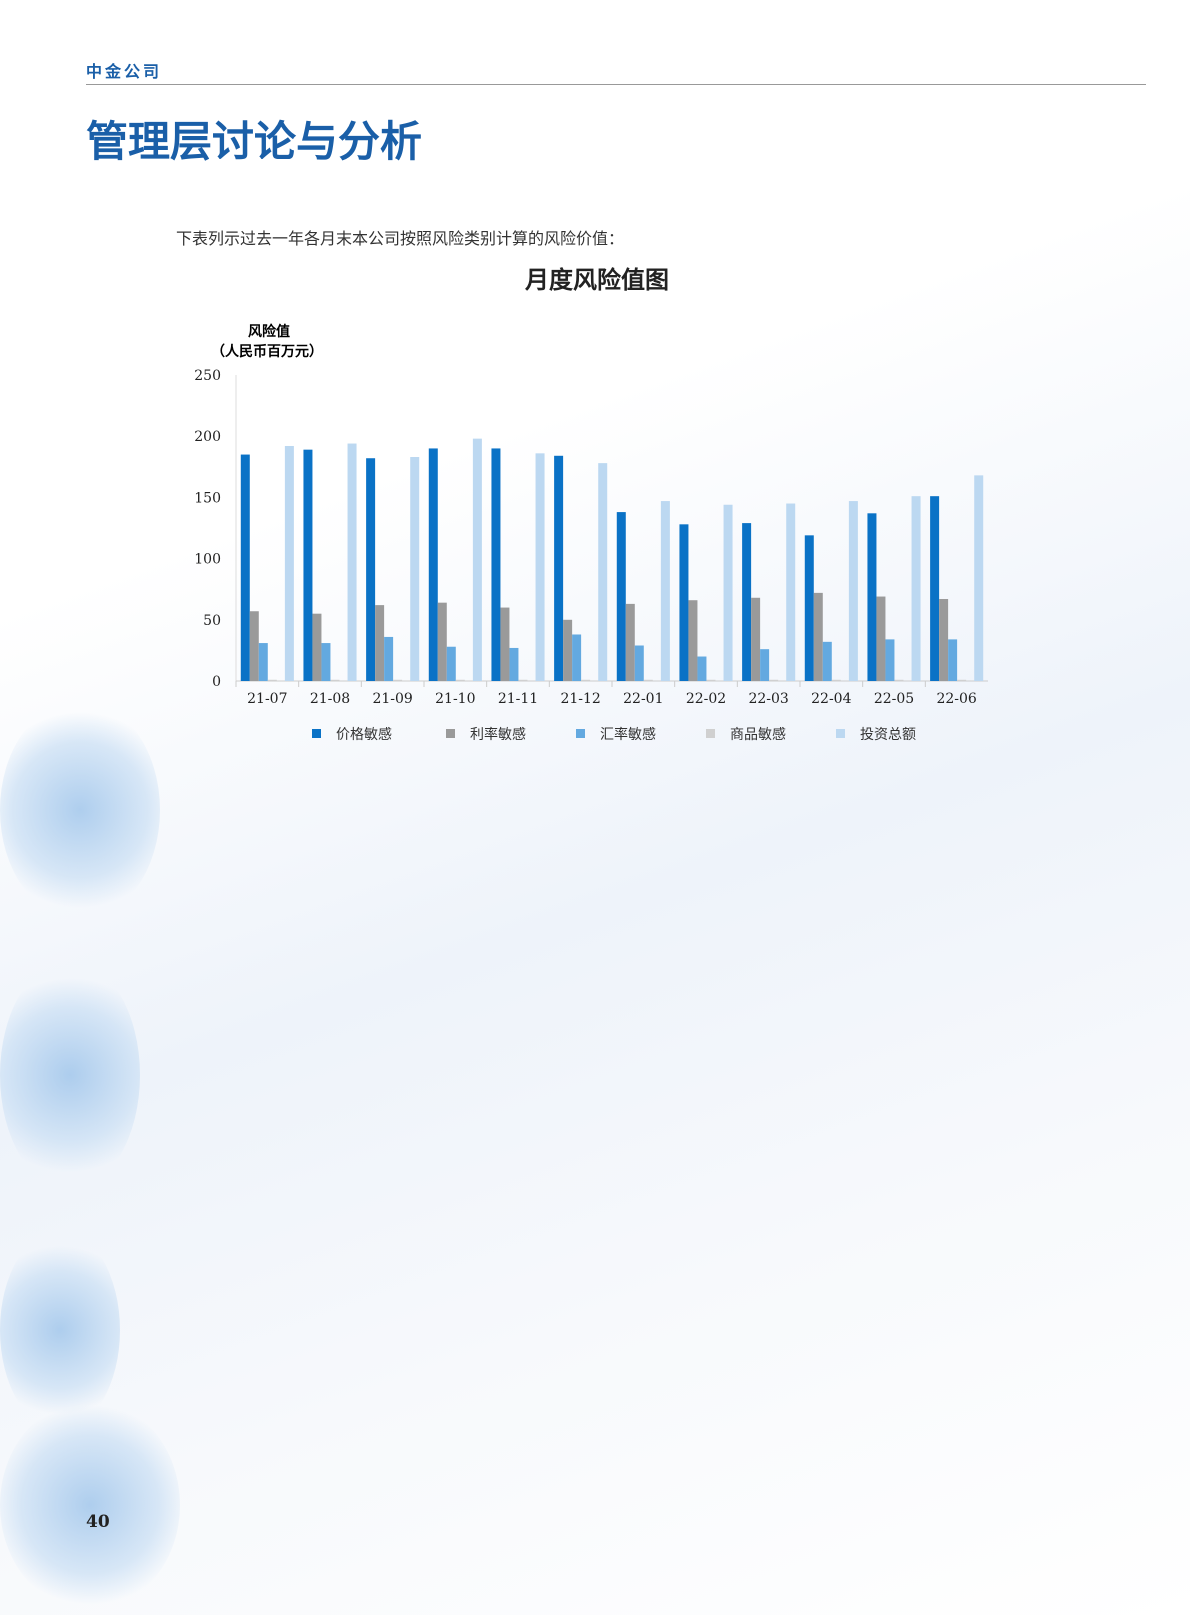  Describe the element at coordinates (648, 680) in the screenshot. I see `bar-商品敏感-22-01` at that location.